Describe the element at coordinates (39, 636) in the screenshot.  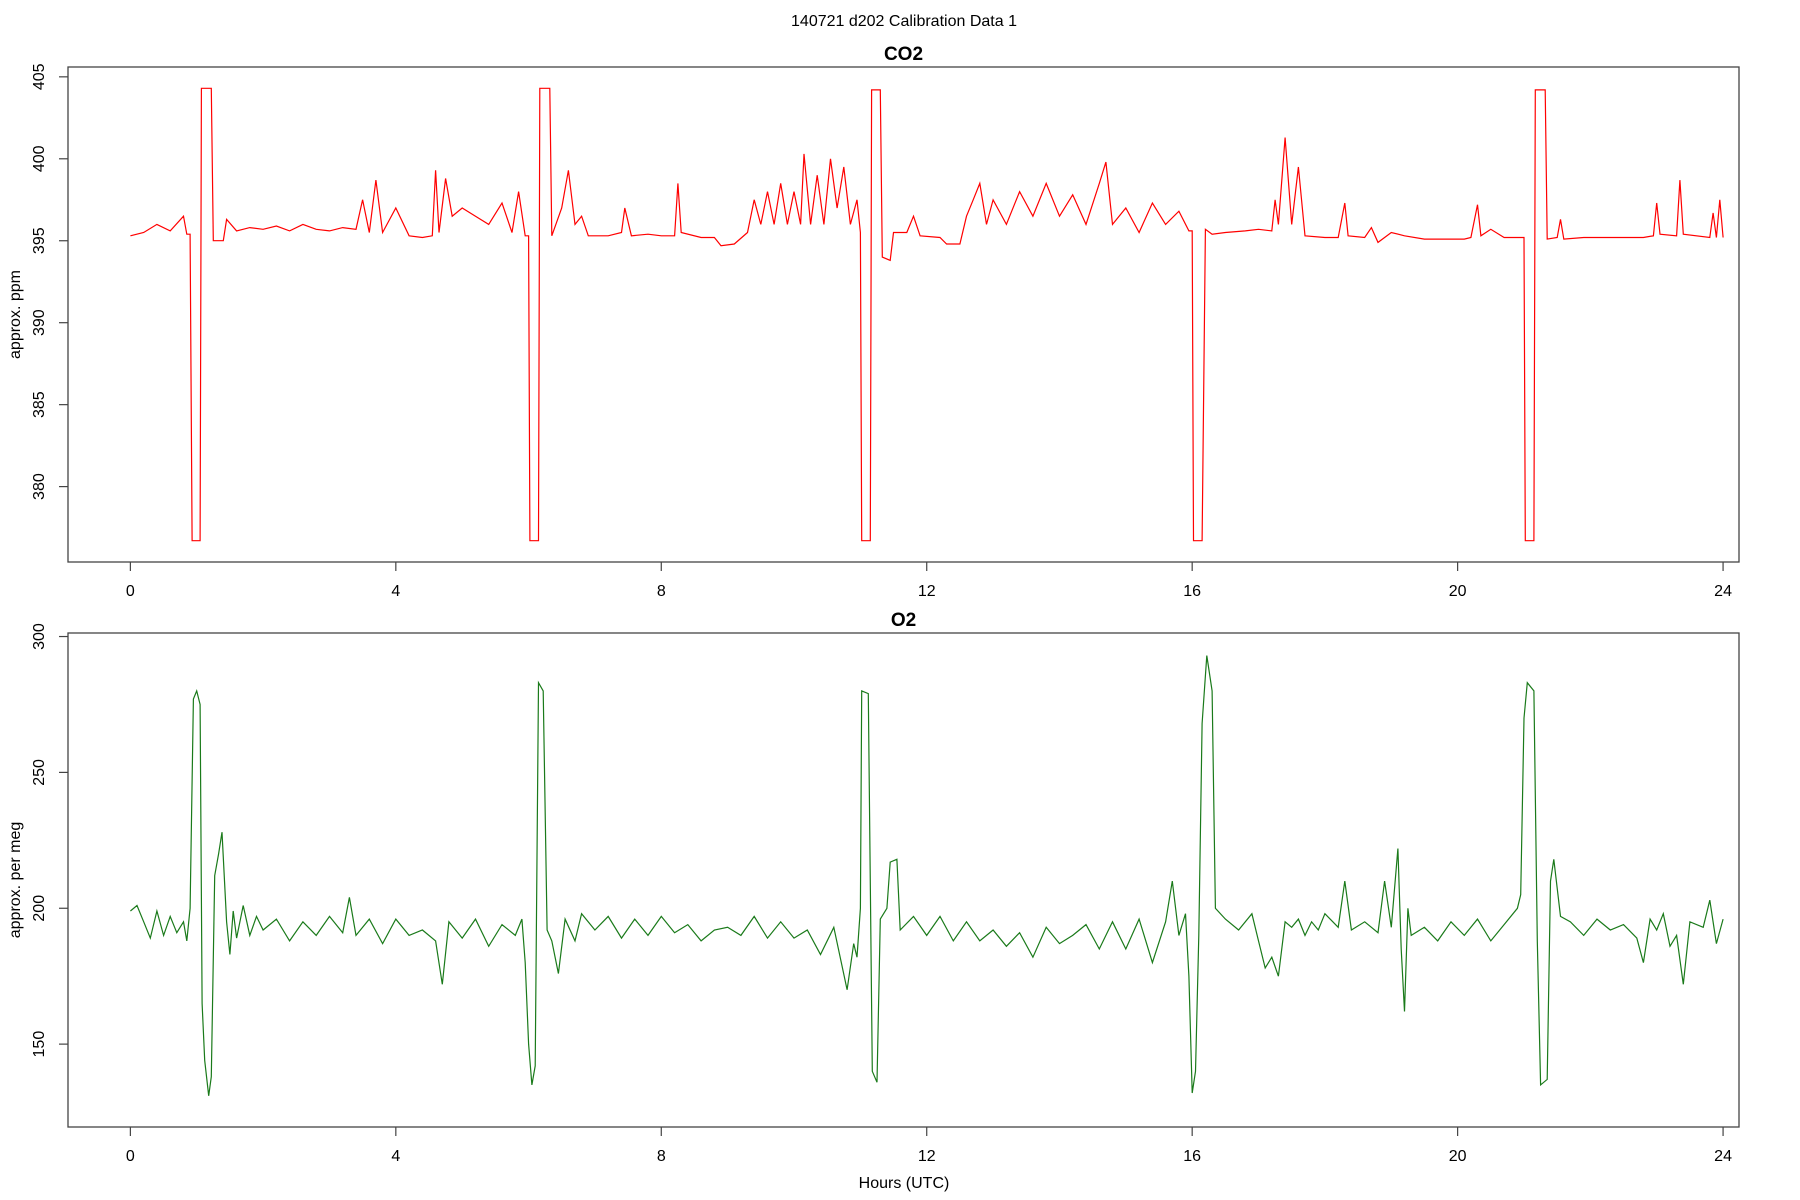
I see `y-tick-label: 300` at that location.